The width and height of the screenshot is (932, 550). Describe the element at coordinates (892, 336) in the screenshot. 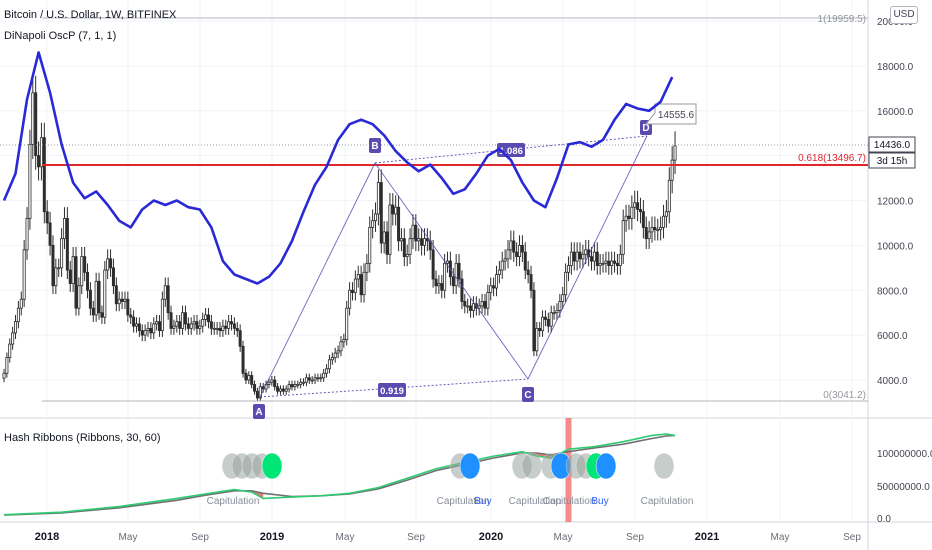

I see `price-tick-7: 6000.0` at that location.